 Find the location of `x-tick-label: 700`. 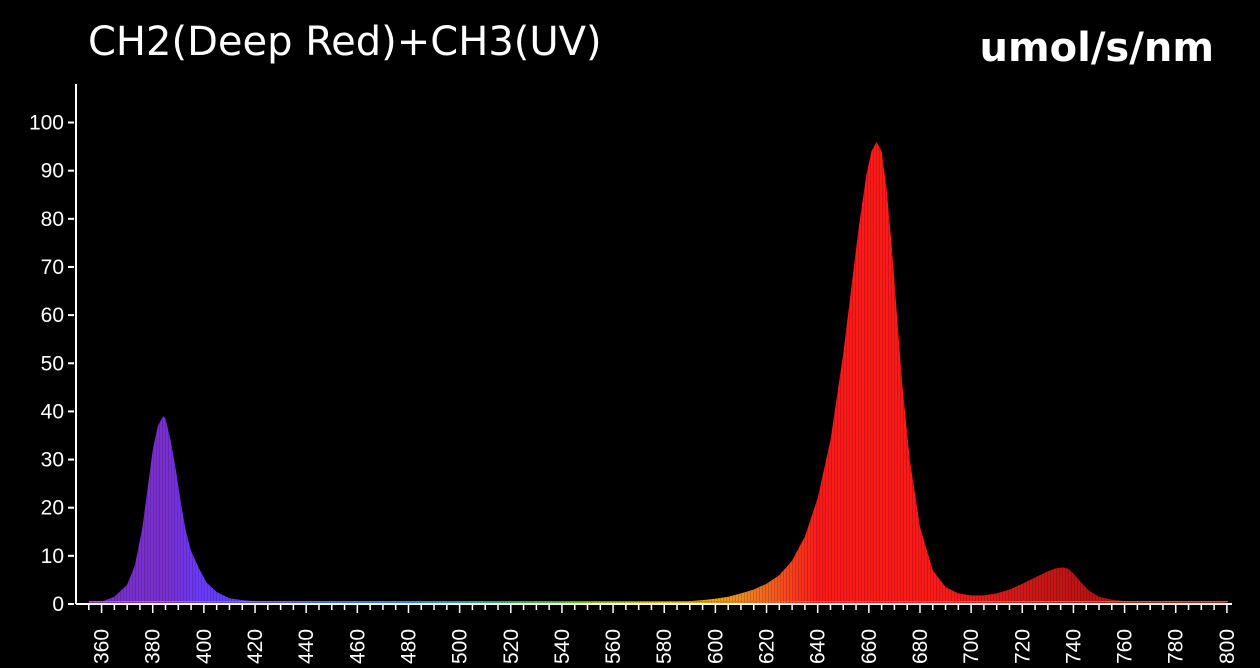

x-tick-label: 700 is located at coordinates (971, 646).